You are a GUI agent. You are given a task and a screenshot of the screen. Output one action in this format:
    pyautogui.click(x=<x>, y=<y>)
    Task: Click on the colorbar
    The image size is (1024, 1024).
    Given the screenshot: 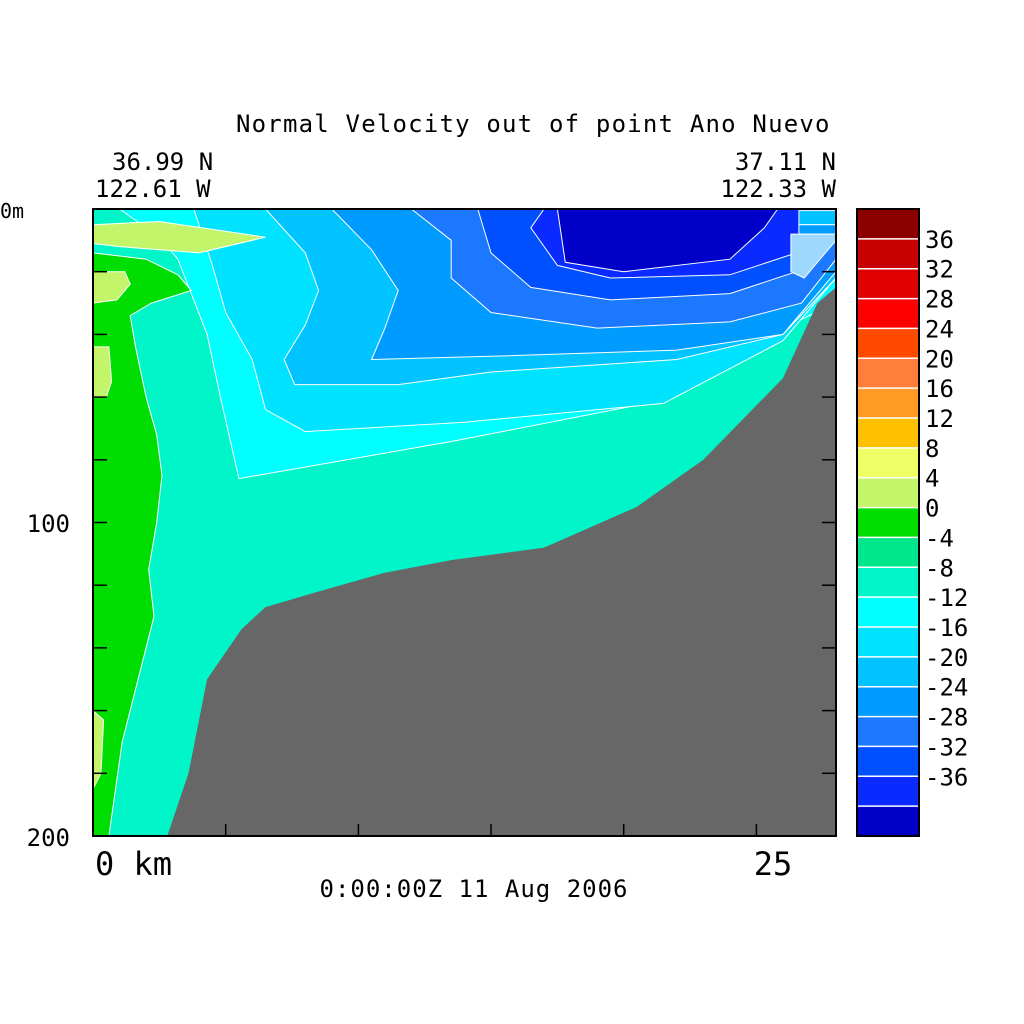 What is the action you would take?
    pyautogui.click(x=888, y=522)
    